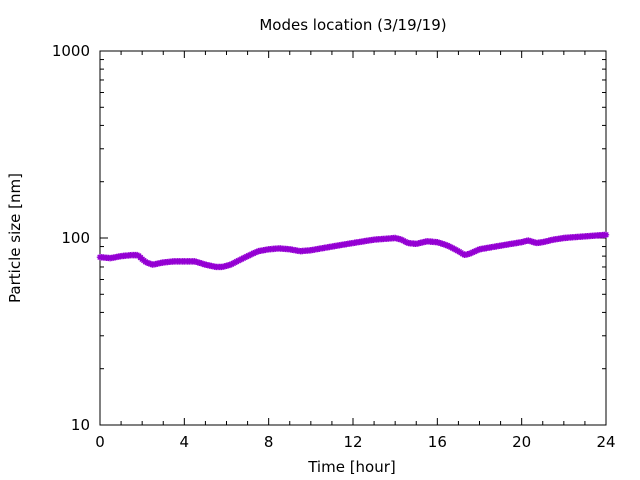 This screenshot has height=480, width=640. What do you see at coordinates (521, 442) in the screenshot?
I see `x-tick-label: 20` at bounding box center [521, 442].